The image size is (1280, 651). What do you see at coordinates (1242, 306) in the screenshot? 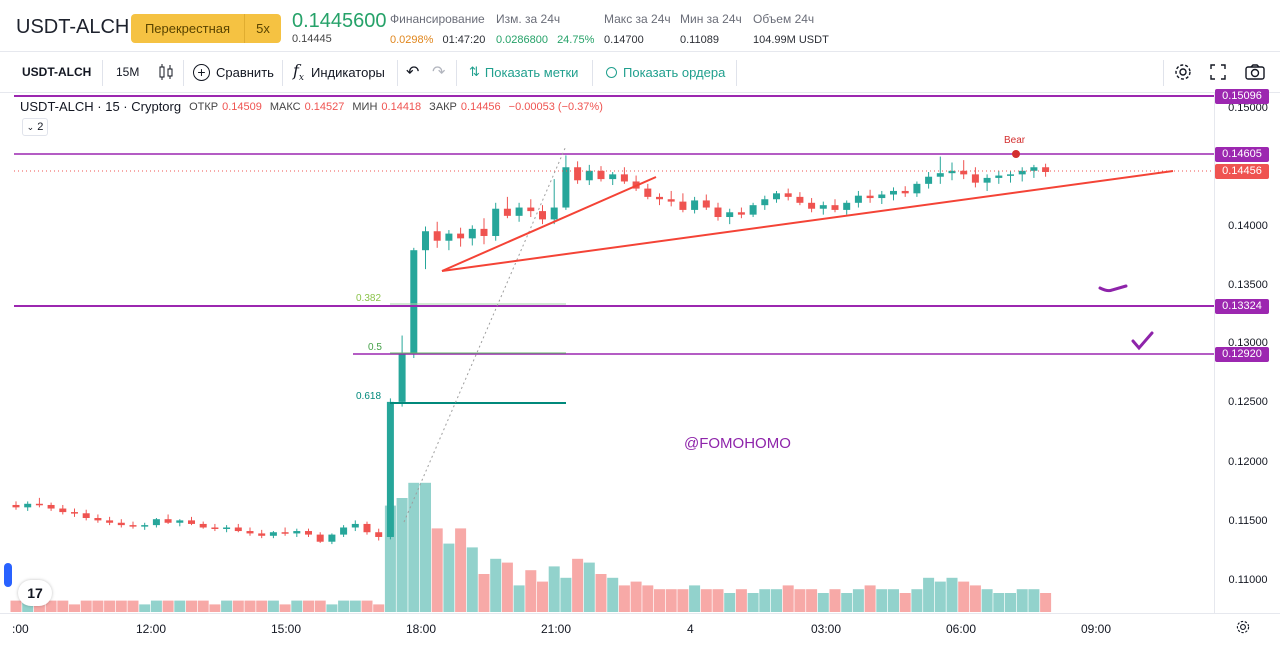
I see `price-badge-level: 0.13324` at bounding box center [1242, 306].